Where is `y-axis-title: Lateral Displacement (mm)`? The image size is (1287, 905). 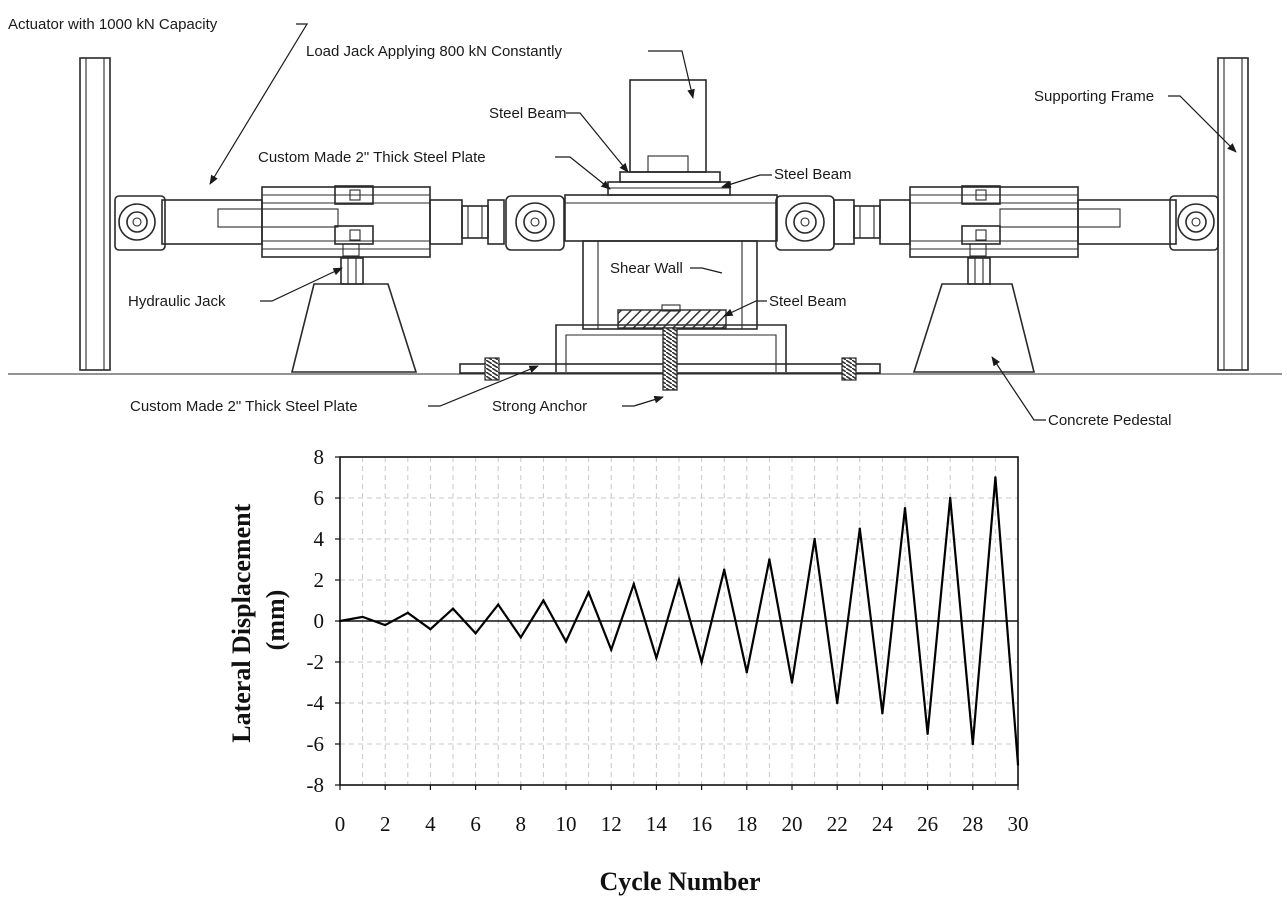 y-axis-title: Lateral Displacement (mm) is located at coordinates (258, 620).